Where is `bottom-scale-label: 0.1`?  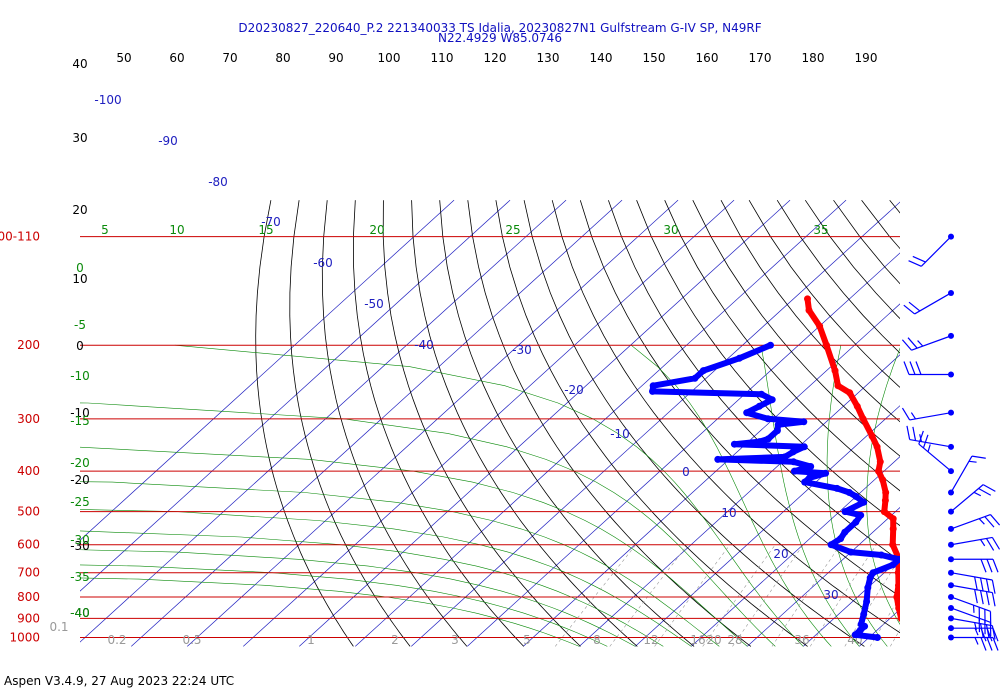
bottom-scale-label: 0.1 is located at coordinates (58, 627).